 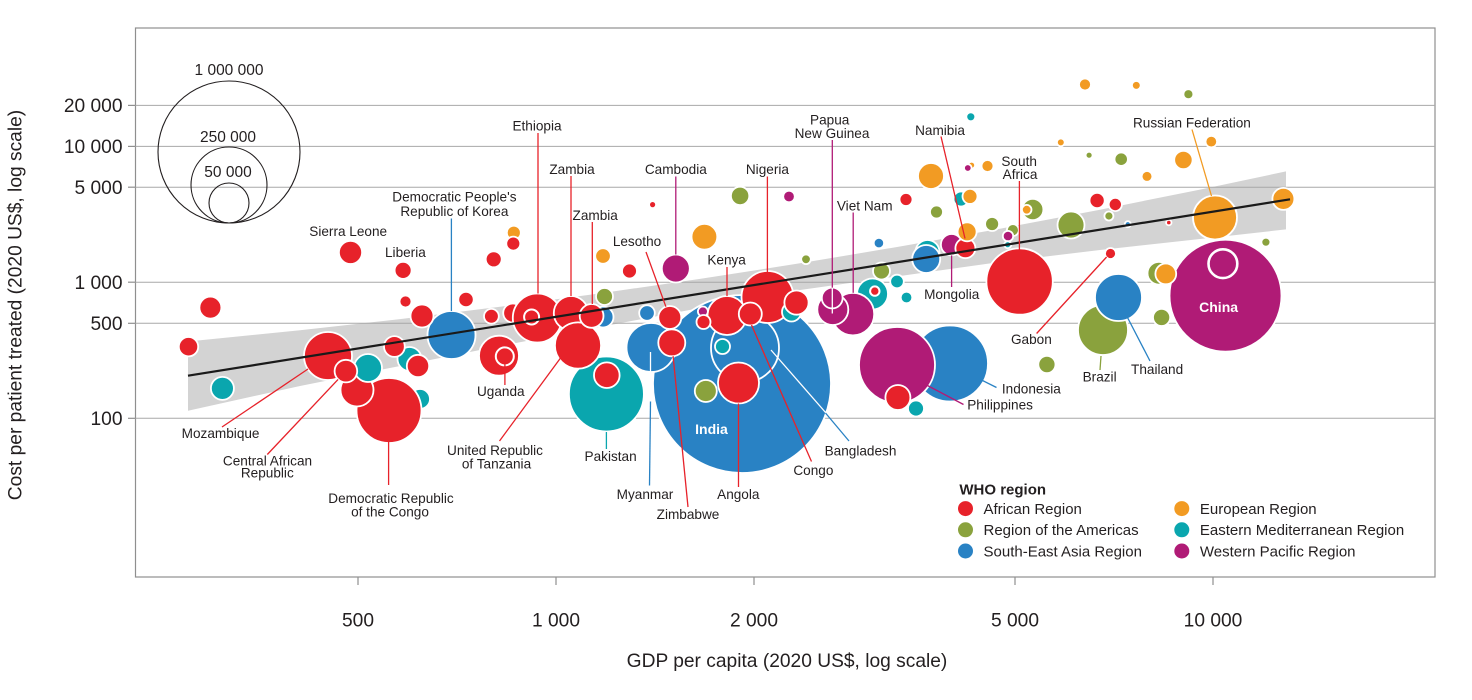 I want to click on svg-text: Russian Federation, so click(x=1192, y=122).